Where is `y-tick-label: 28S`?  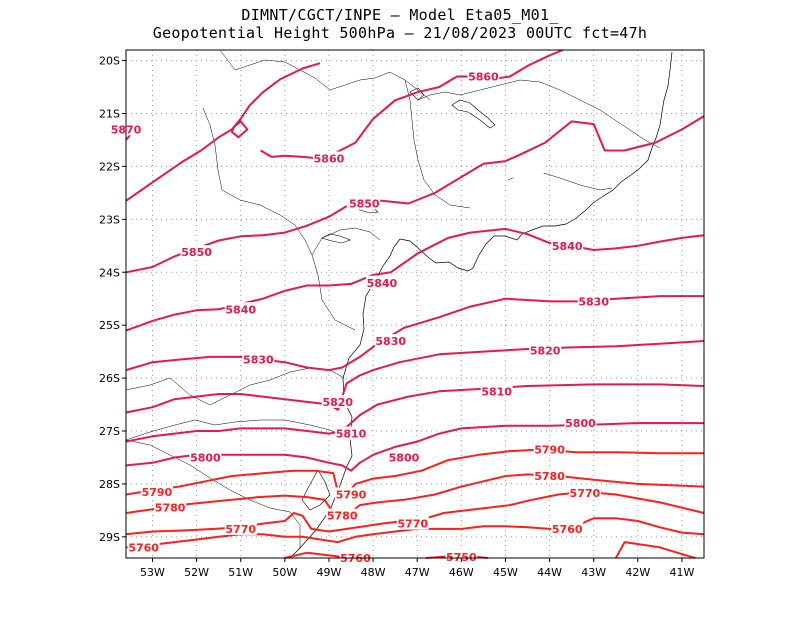
y-tick-label: 28S is located at coordinates (109, 484).